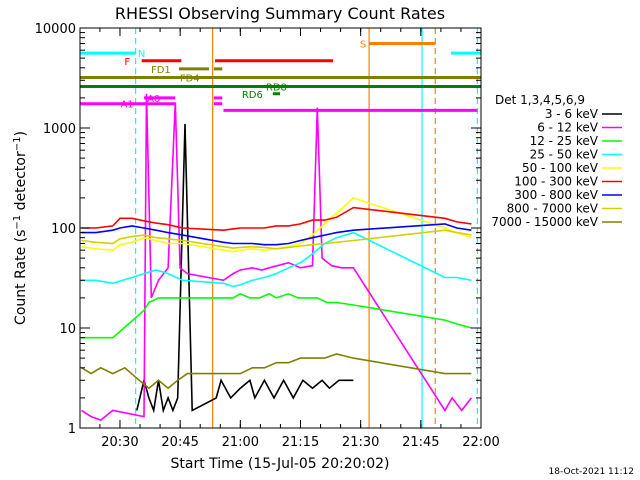  I want to click on y-tick-label: 10000, so click(55, 29).